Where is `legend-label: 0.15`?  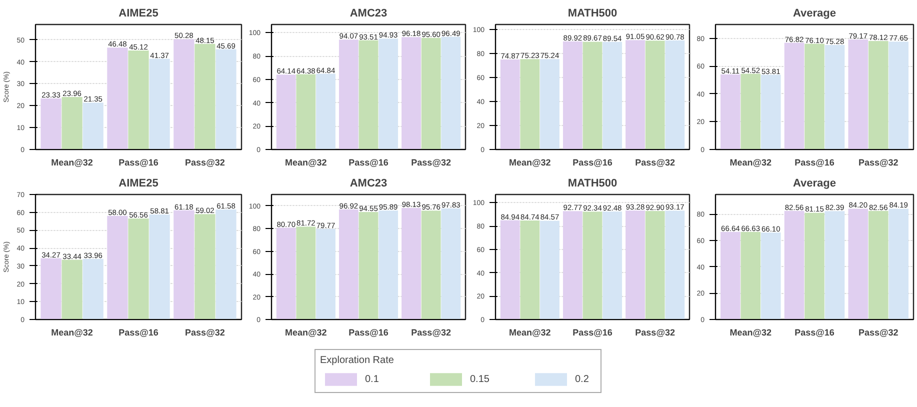 legend-label: 0.15 is located at coordinates (480, 379).